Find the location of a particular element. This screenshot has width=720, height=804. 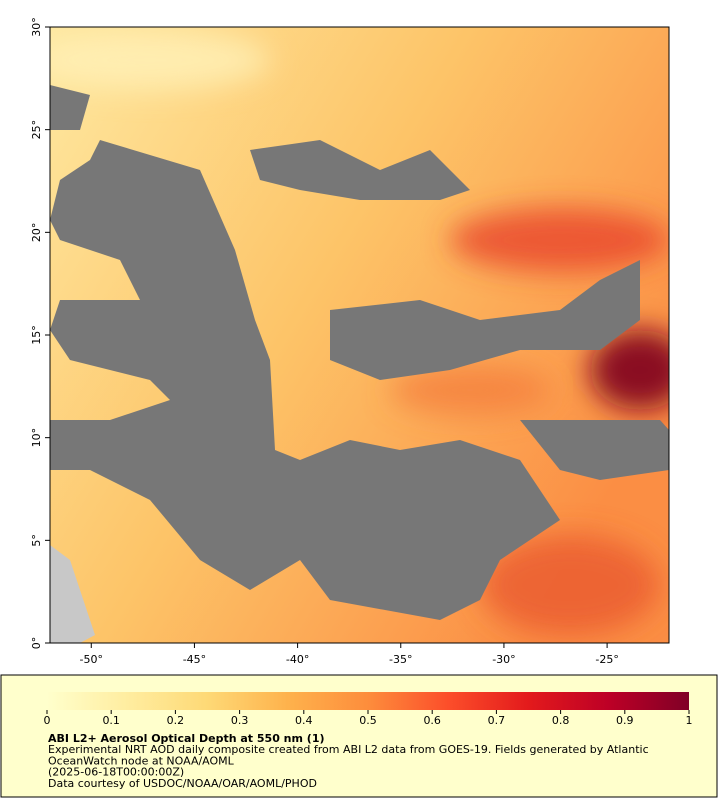

y-tick-label: 0° is located at coordinates (36, 643).